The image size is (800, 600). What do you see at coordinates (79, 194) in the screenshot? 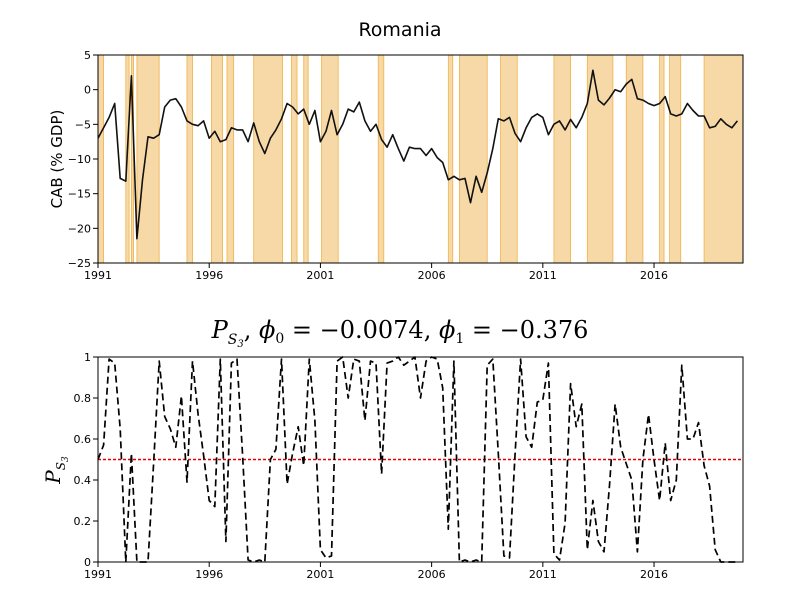
I see `y-tick-label: −15` at bounding box center [79, 194].